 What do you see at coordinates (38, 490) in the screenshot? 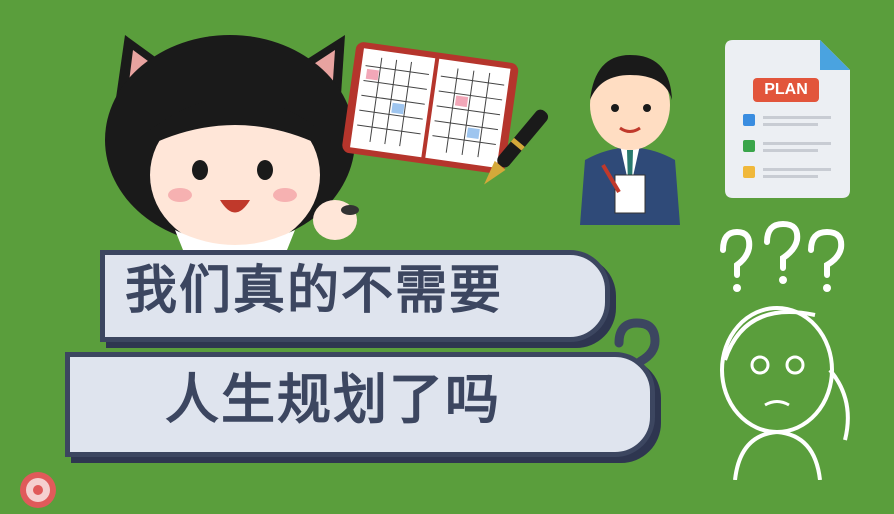
I see `logo-badge-icon` at bounding box center [38, 490].